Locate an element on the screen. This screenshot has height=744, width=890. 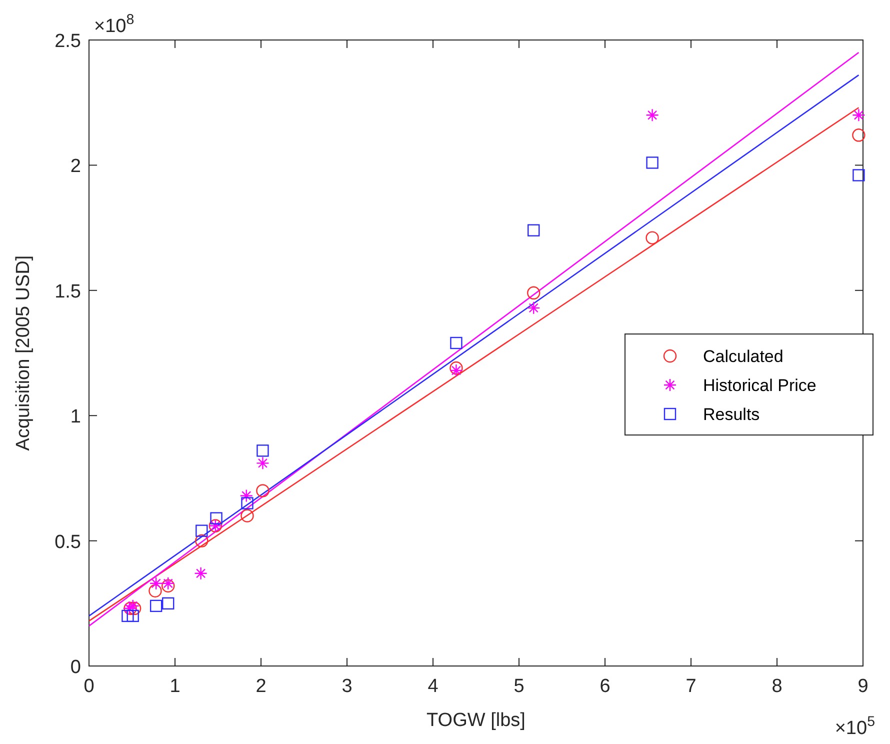
x-tick-label: 2 is located at coordinates (261, 686).